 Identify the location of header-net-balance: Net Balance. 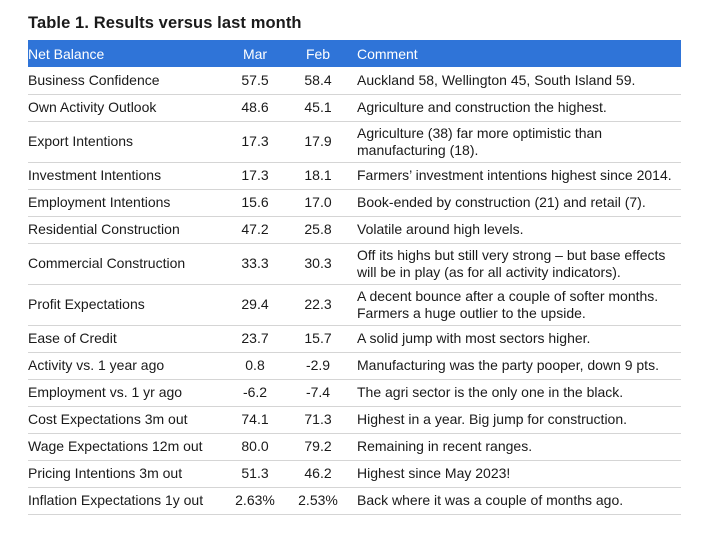
(66, 53).